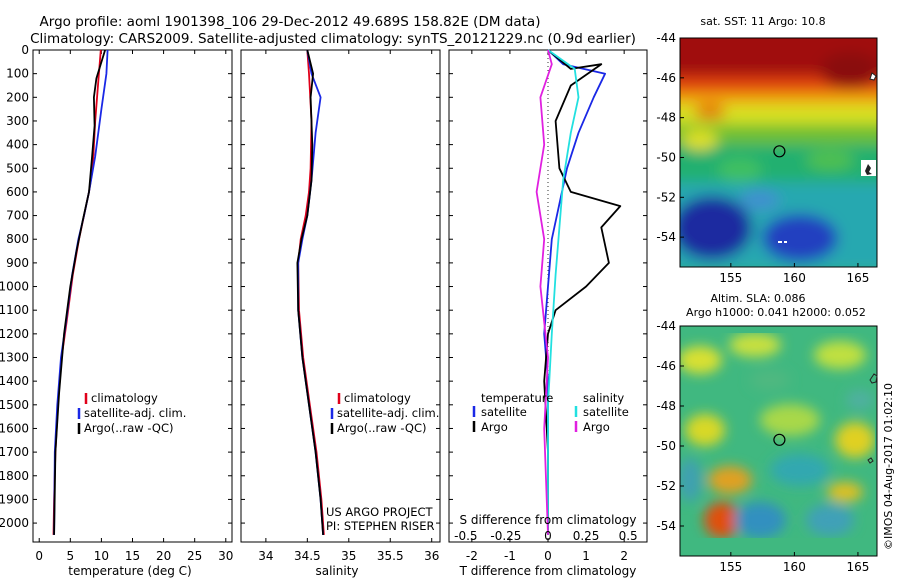  Describe the element at coordinates (14, 523) in the screenshot. I see `depth-tick-label: 2000` at that location.